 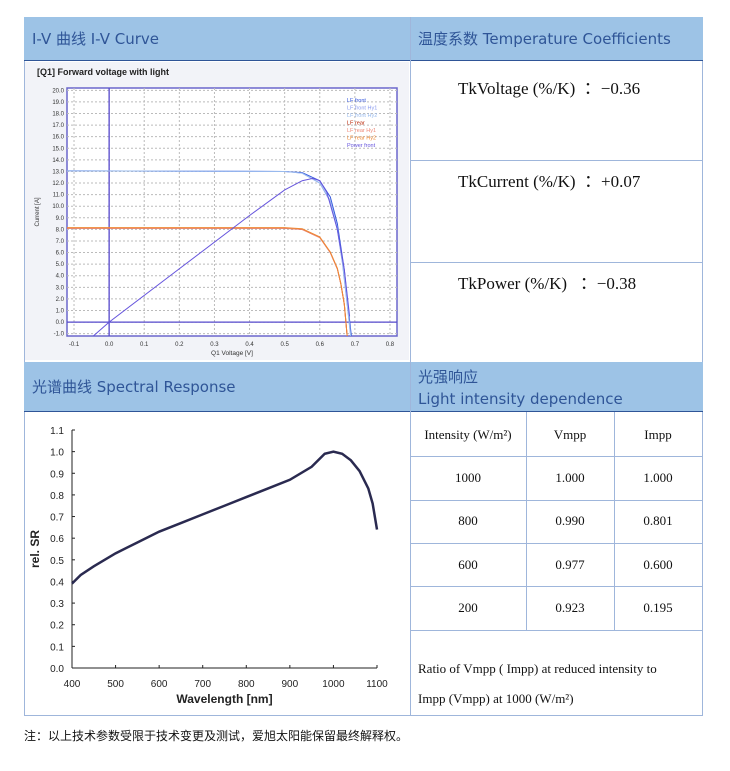 What do you see at coordinates (448, 377) in the screenshot?
I see `light-header-cn: 光强响应` at bounding box center [448, 377].